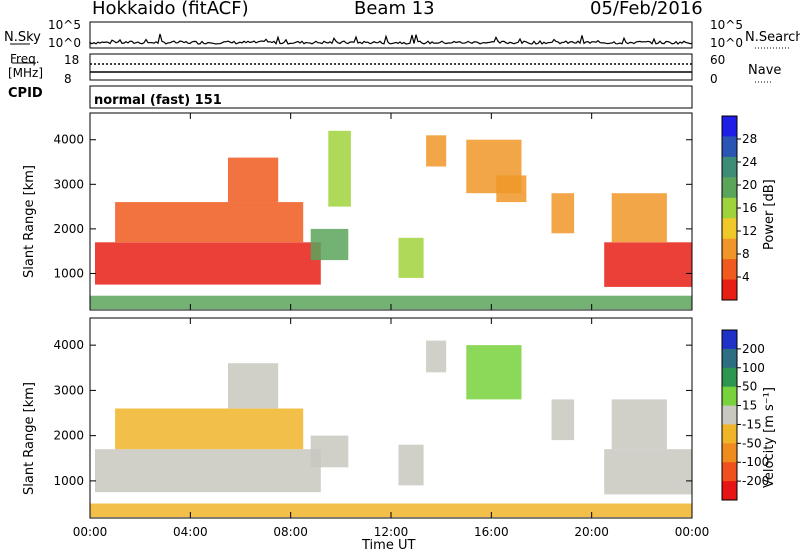 This screenshot has height=554, width=800. I want to click on freq-unit-label: [MHz], so click(26, 73).